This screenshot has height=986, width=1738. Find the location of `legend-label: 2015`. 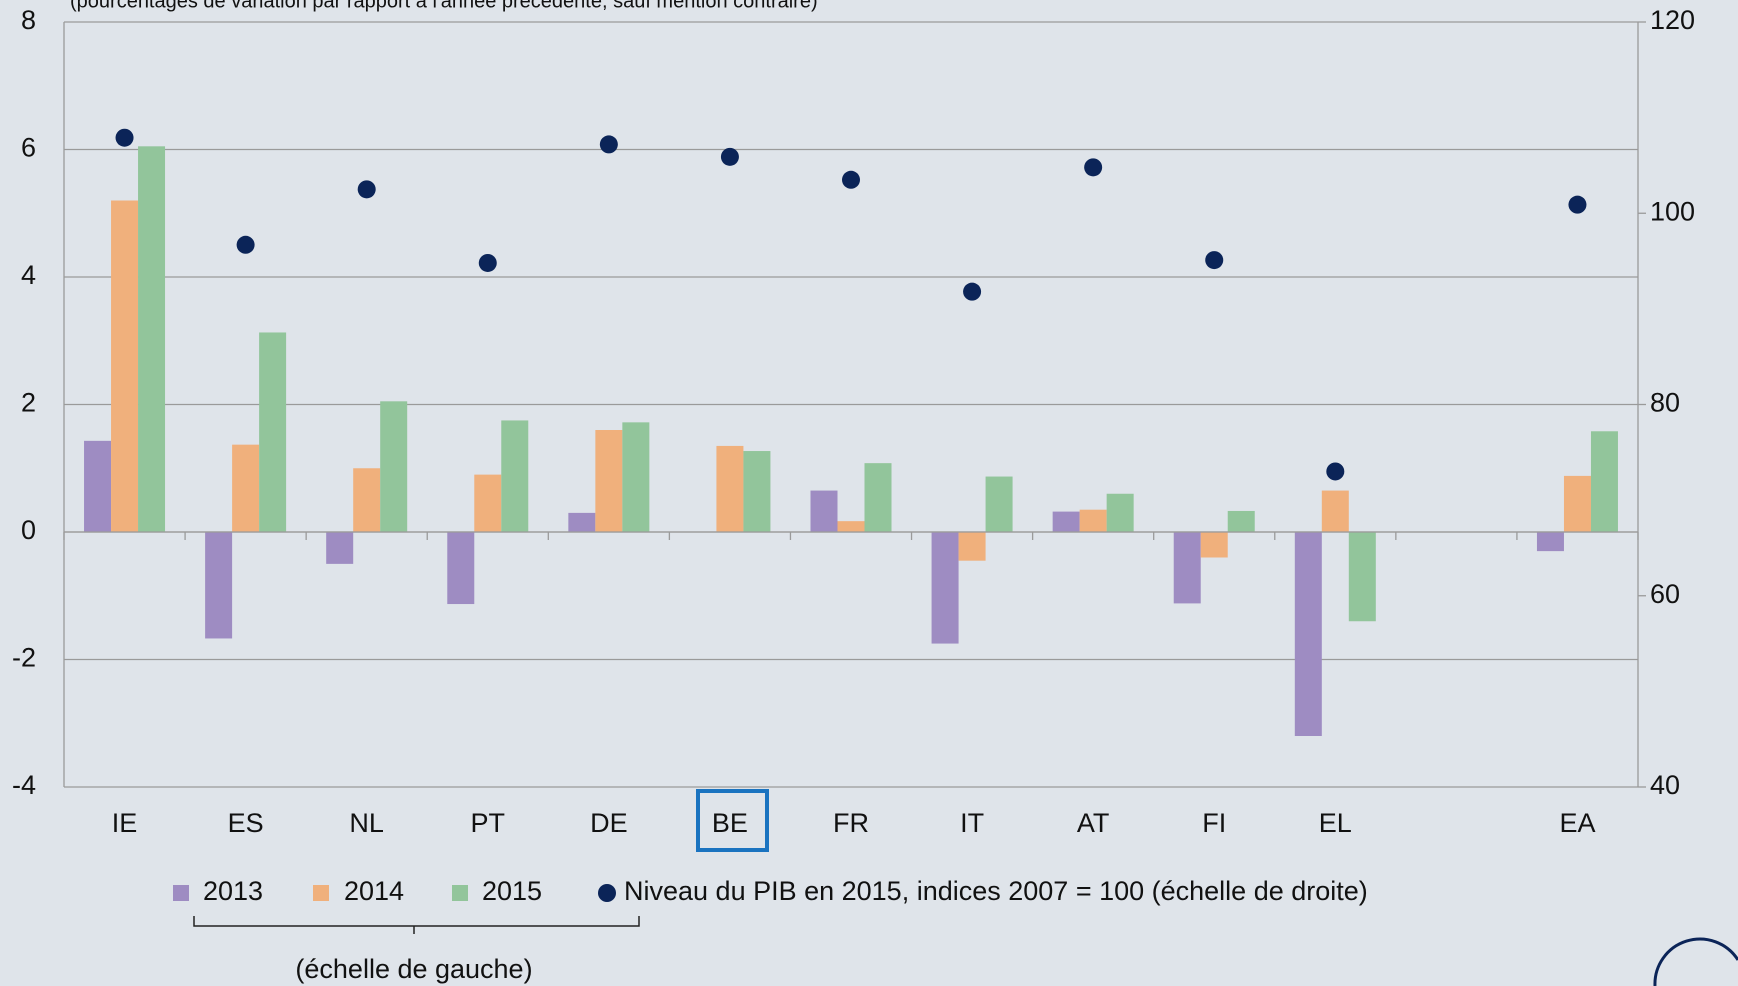

legend-label: 2015 is located at coordinates (512, 891).